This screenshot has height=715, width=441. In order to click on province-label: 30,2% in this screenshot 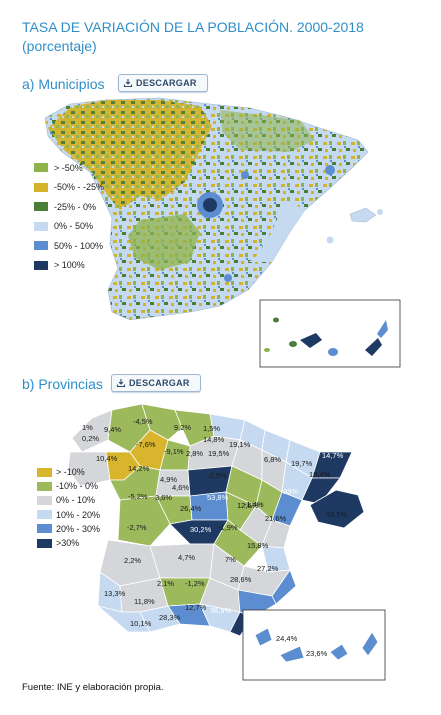, I will do `click(201, 529)`.